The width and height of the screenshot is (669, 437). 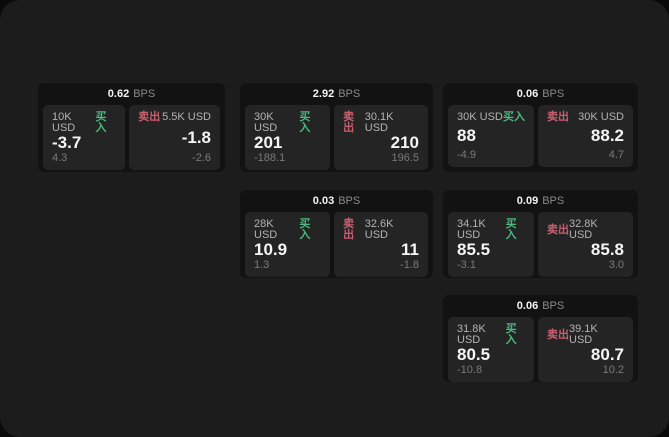 I want to click on sell-amount: 30K USD, so click(x=601, y=117).